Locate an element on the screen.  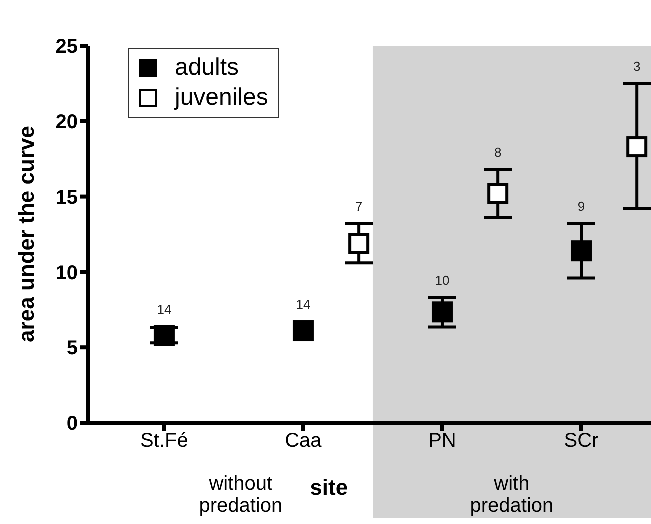
y-axis-title: area under the curve is located at coordinates (27, 234).